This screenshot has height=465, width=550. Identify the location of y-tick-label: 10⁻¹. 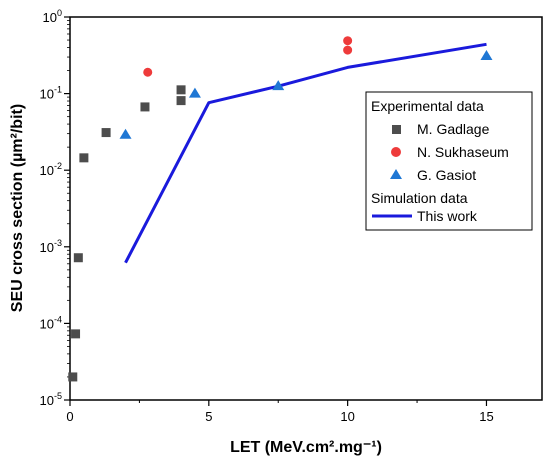
(51, 93).